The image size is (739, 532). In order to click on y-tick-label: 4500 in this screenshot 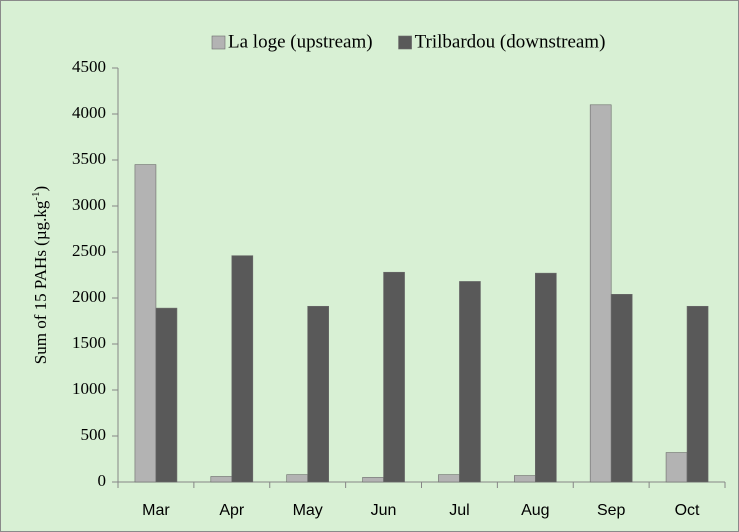, I will do `click(89, 66)`.